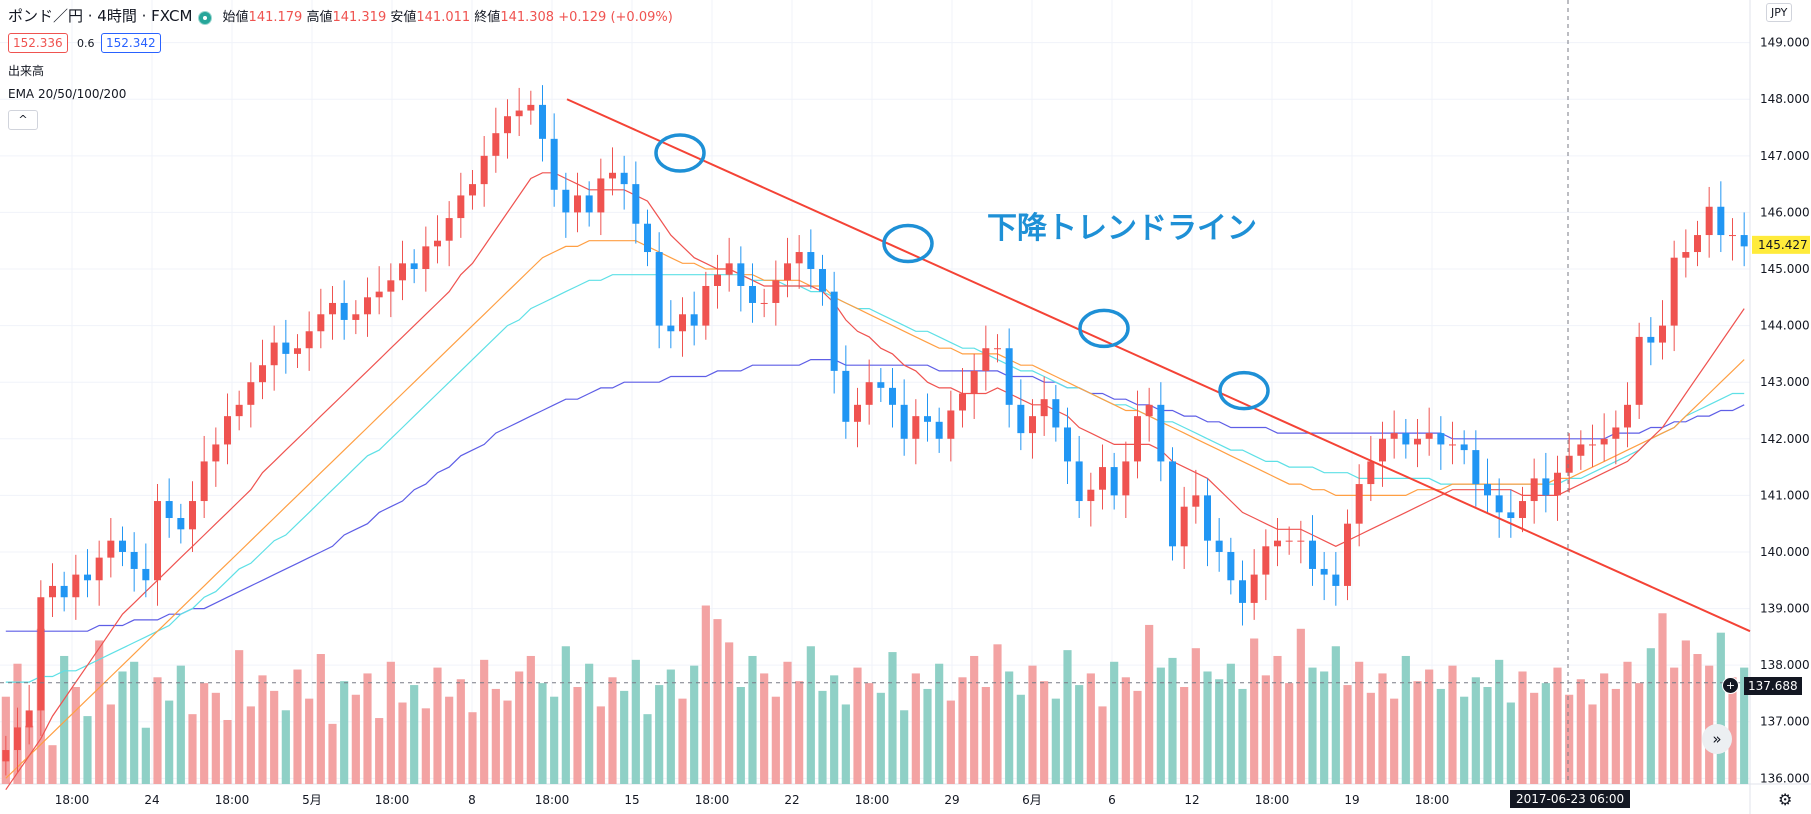 The image size is (1811, 814). What do you see at coordinates (205, 17) in the screenshot?
I see `eye-icon` at bounding box center [205, 17].